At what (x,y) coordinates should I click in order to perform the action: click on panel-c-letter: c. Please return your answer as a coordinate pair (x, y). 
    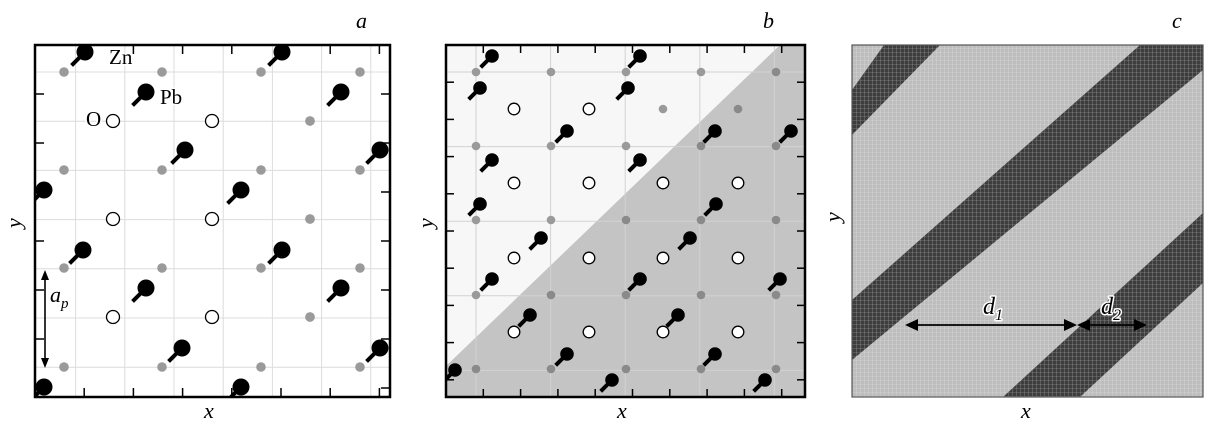
    Looking at the image, I should click on (1177, 20).